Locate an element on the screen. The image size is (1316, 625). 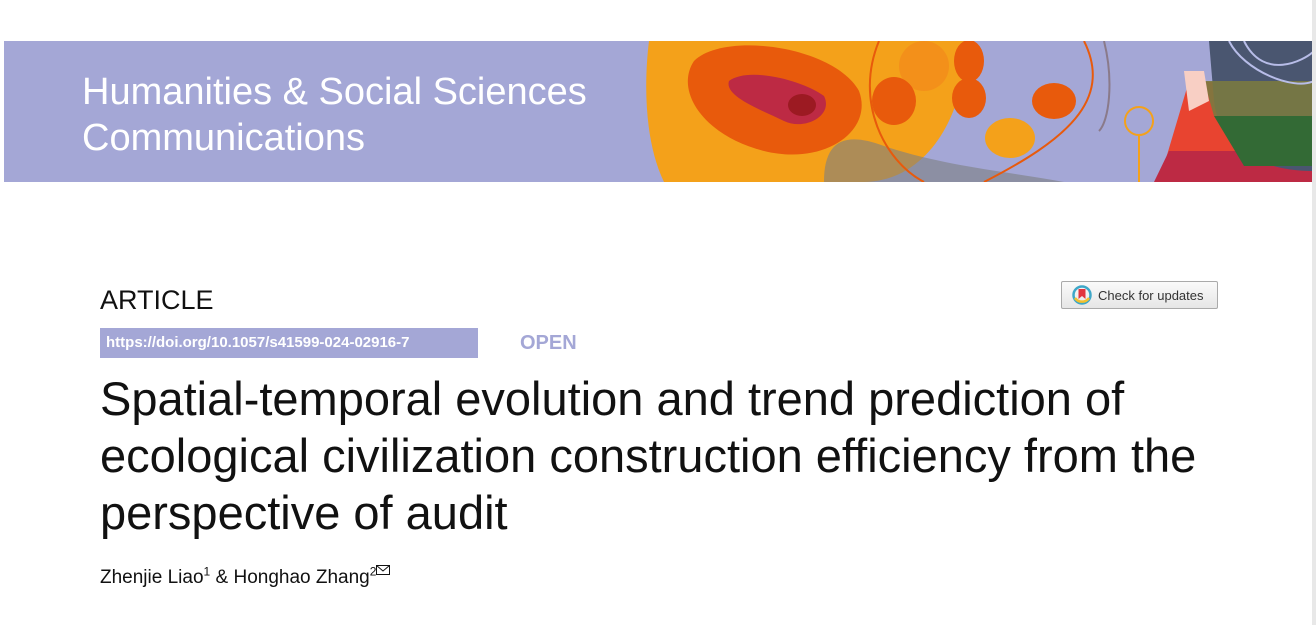
crossmark-icon is located at coordinates (1082, 295).